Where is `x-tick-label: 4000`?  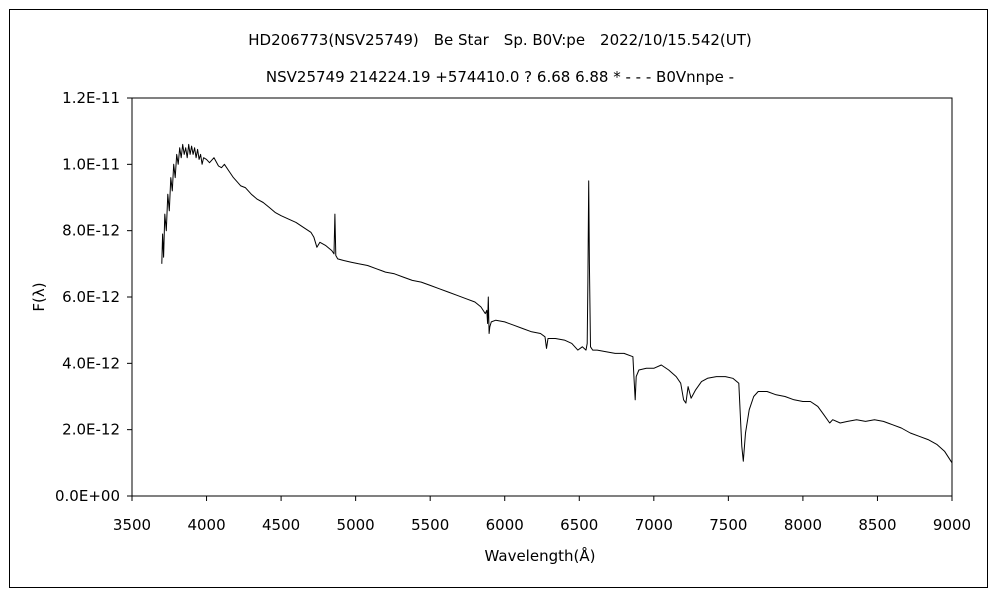 x-tick-label: 4000 is located at coordinates (206, 525).